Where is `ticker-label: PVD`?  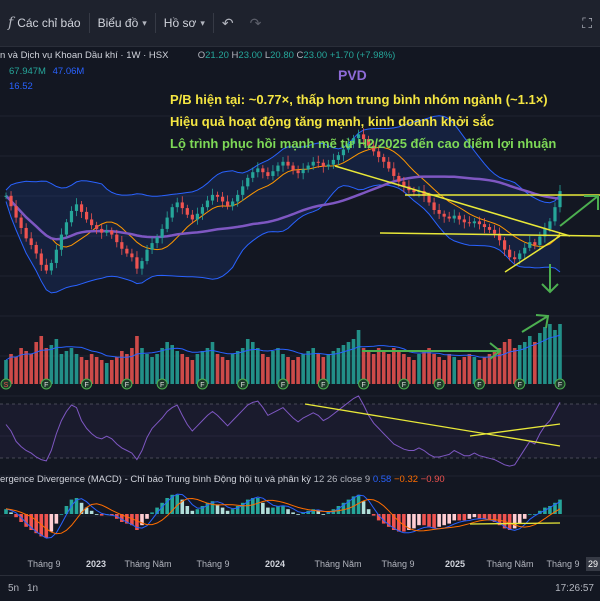 ticker-label: PVD is located at coordinates (352, 75).